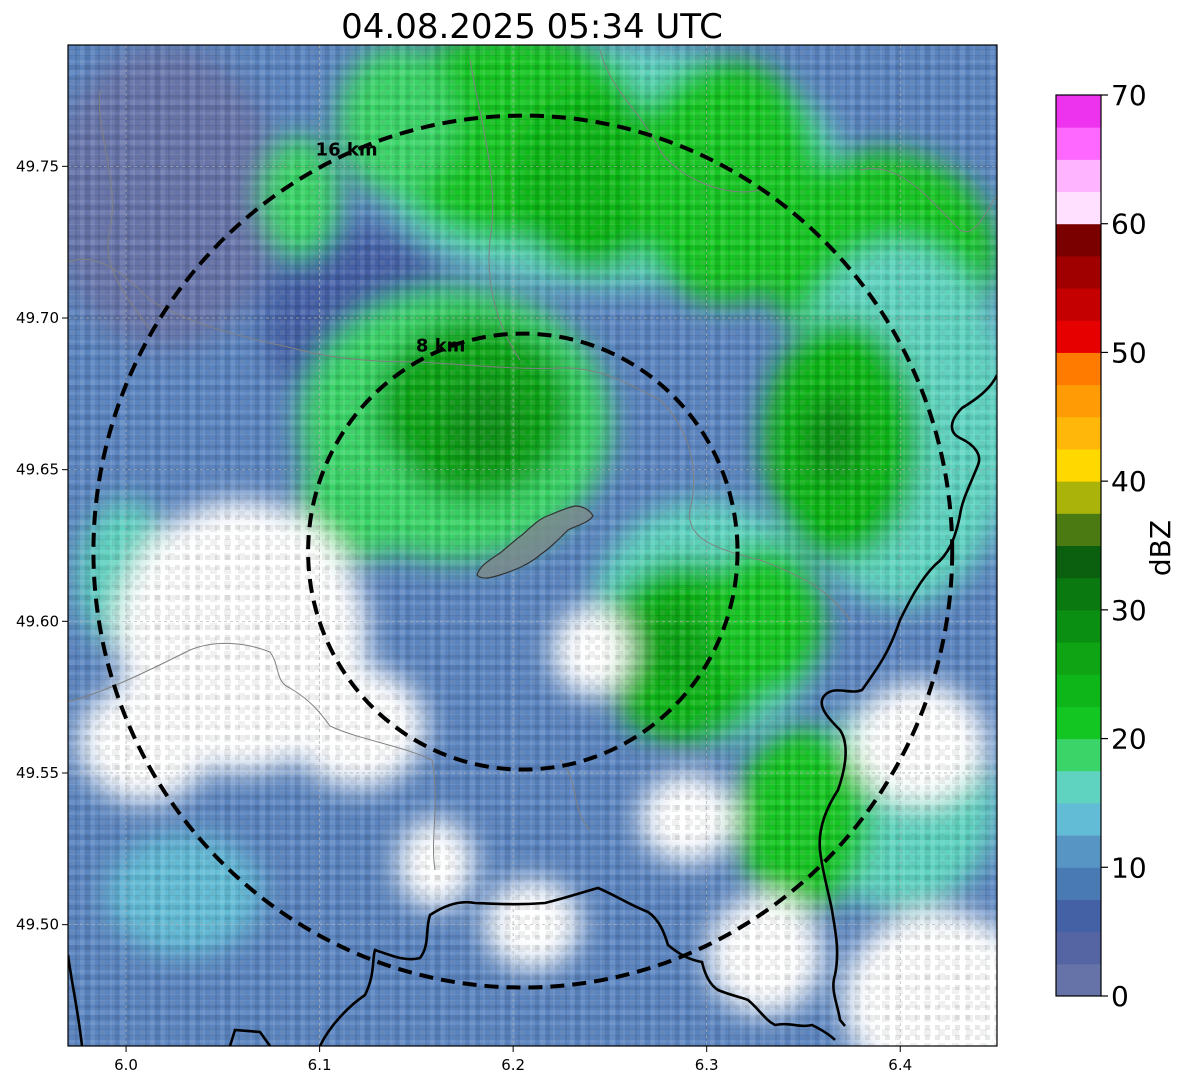  I want to click on city-polygon, so click(535, 542).